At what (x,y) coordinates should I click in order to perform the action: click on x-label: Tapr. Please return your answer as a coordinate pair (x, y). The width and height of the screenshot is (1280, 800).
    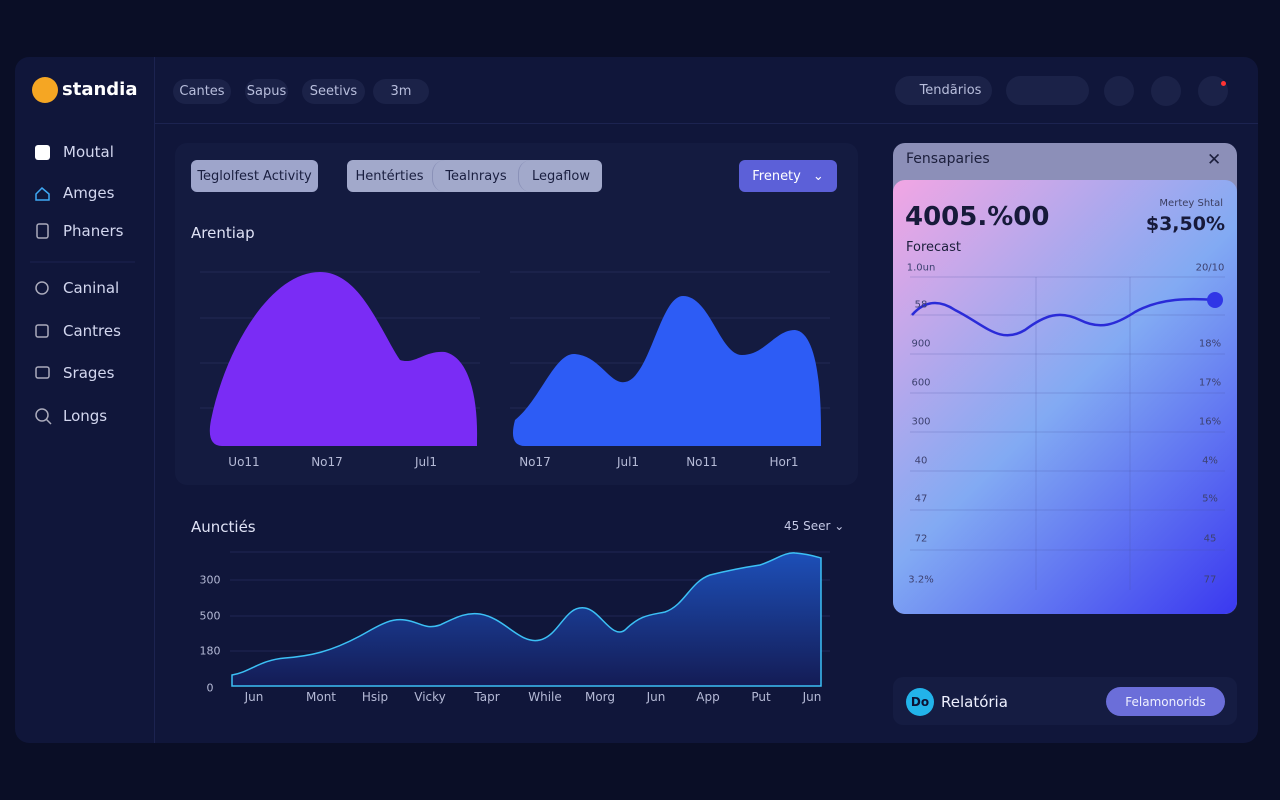
    Looking at the image, I should click on (487, 697).